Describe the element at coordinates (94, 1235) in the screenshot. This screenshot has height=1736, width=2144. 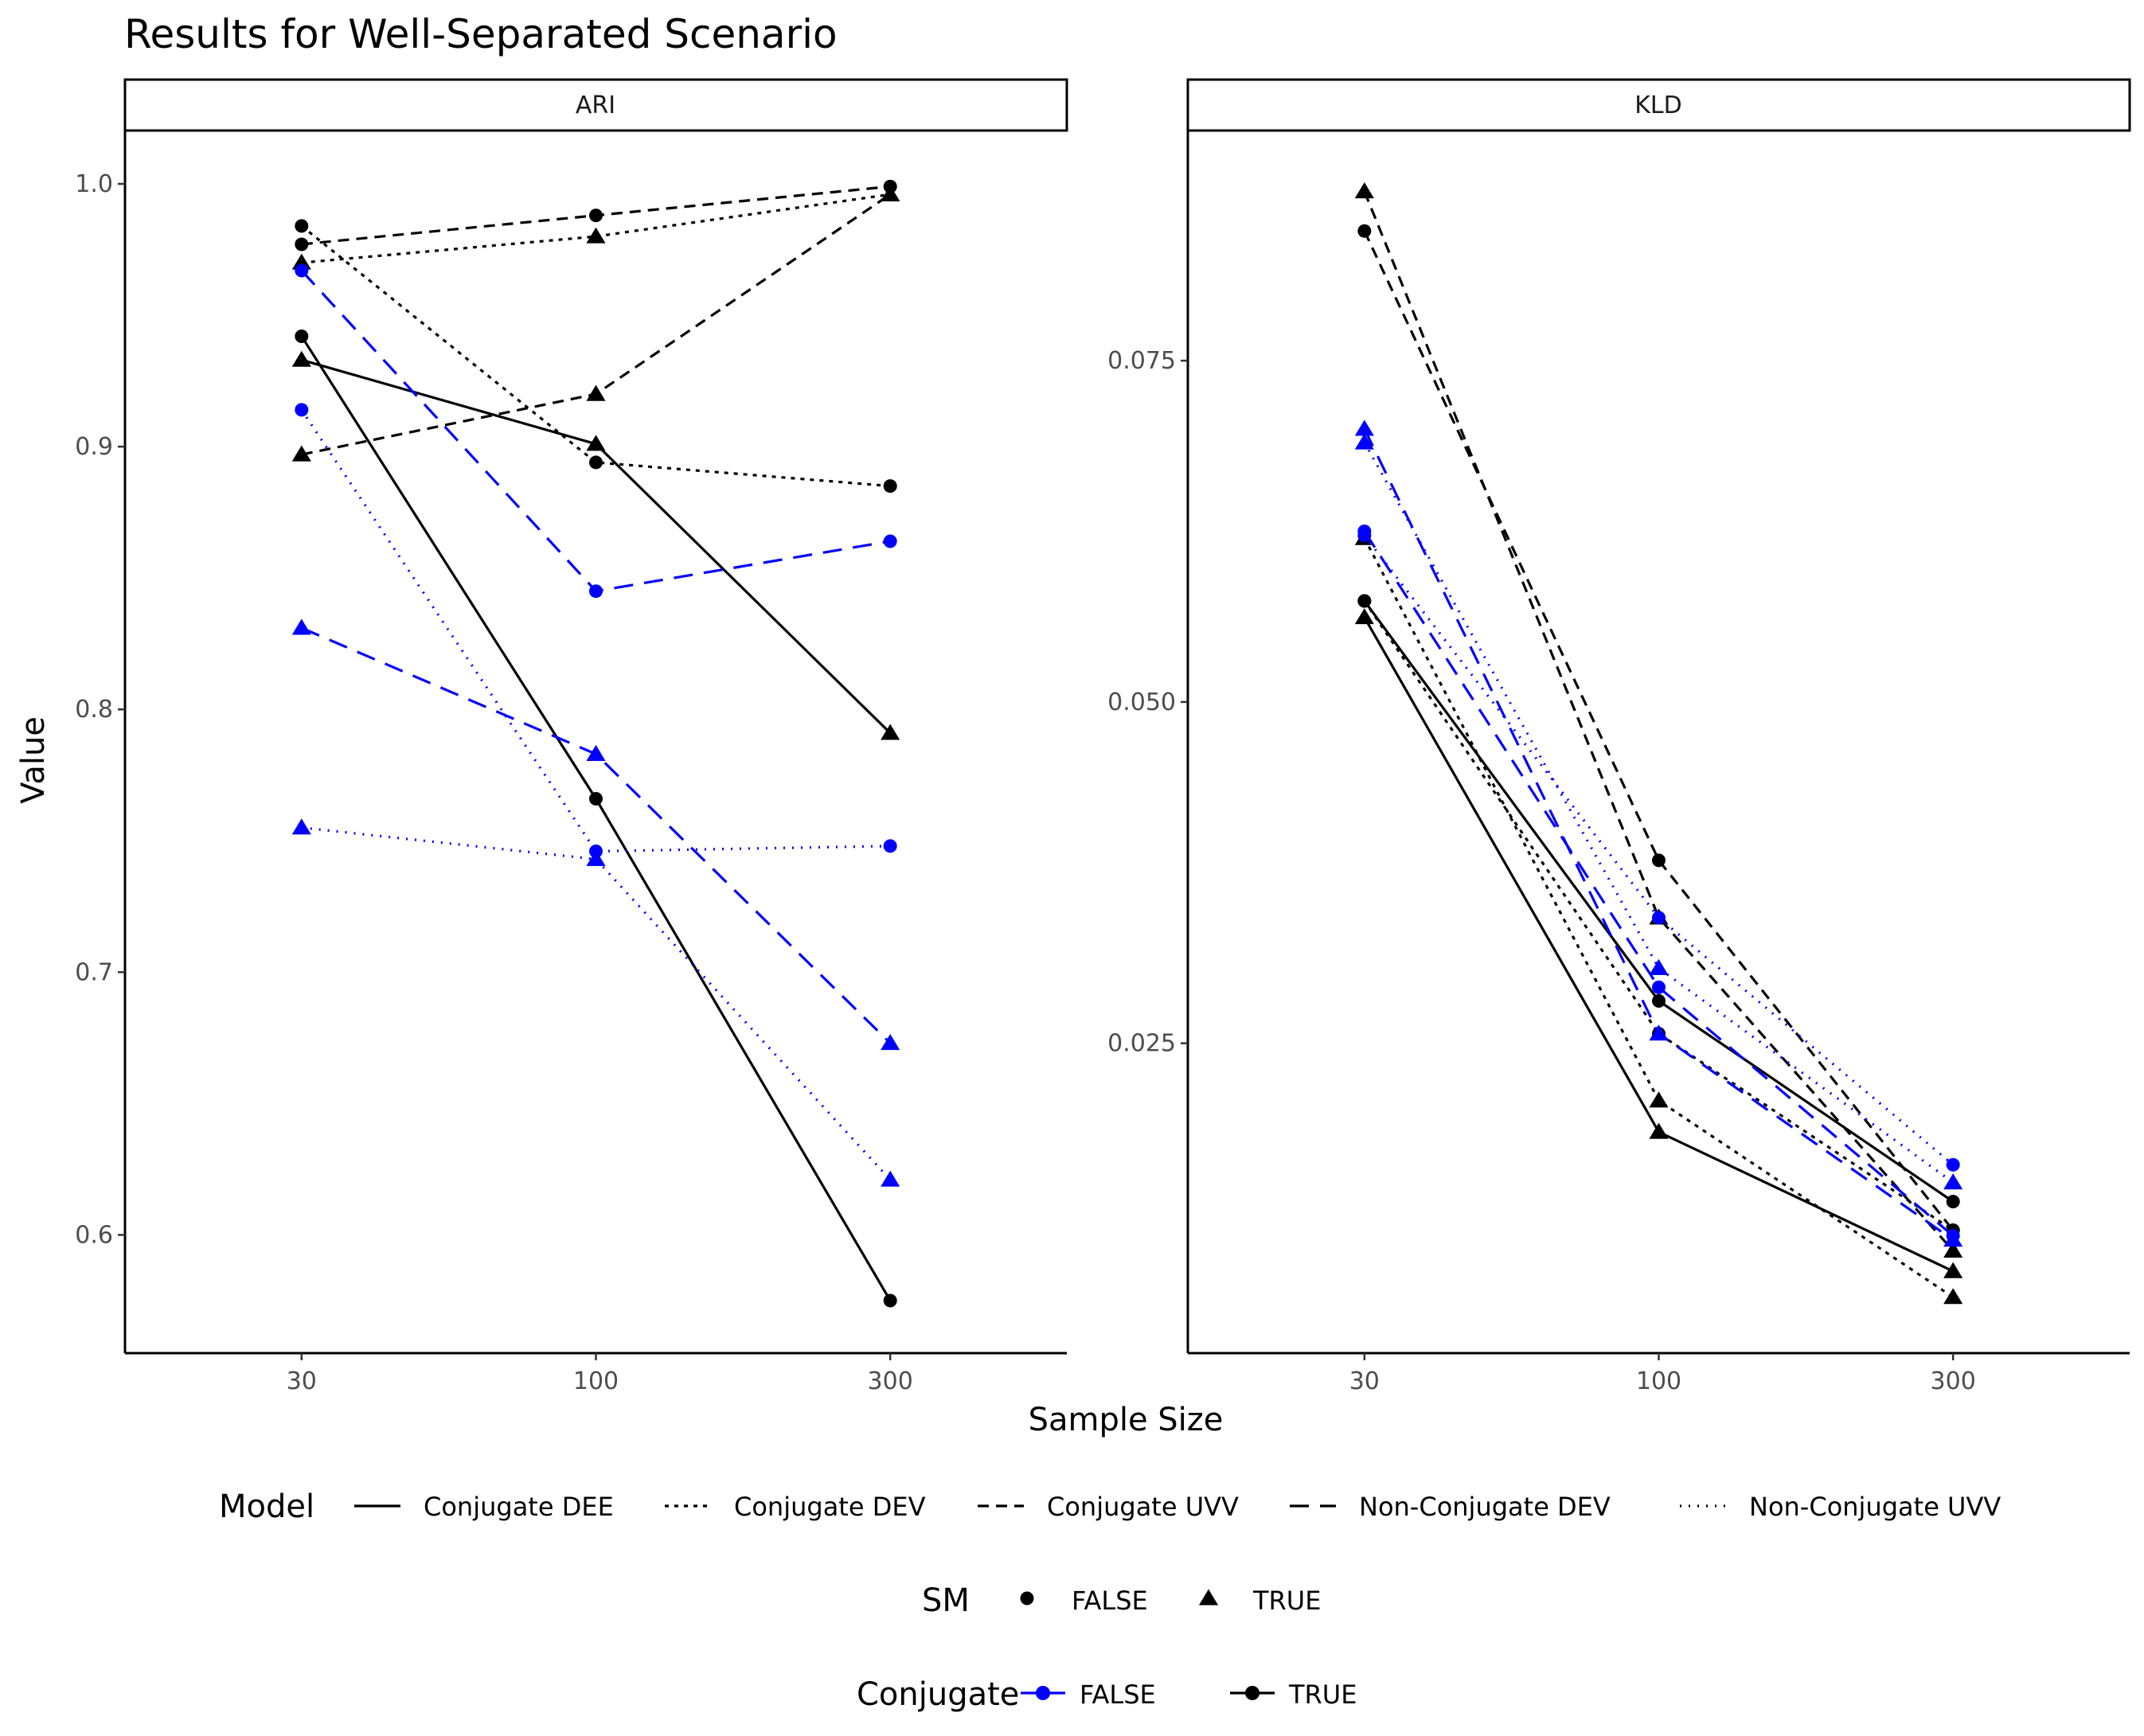
I see `y-tick-label-ari: 0.6` at that location.